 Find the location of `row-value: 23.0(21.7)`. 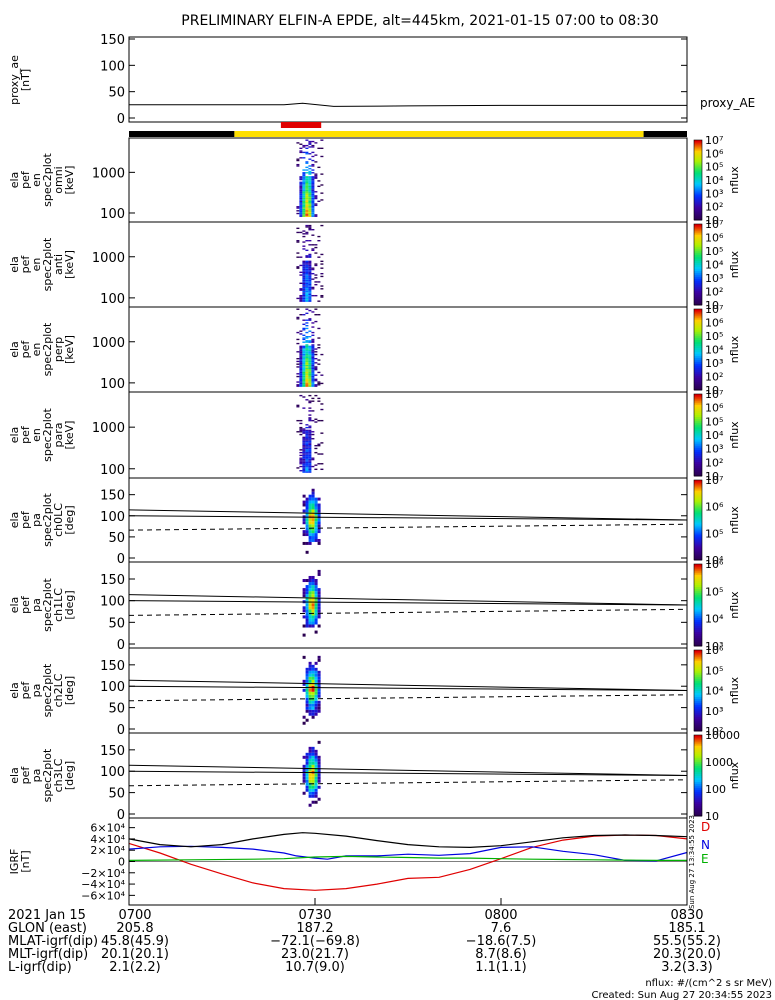

row-value: 23.0(21.7) is located at coordinates (315, 954).